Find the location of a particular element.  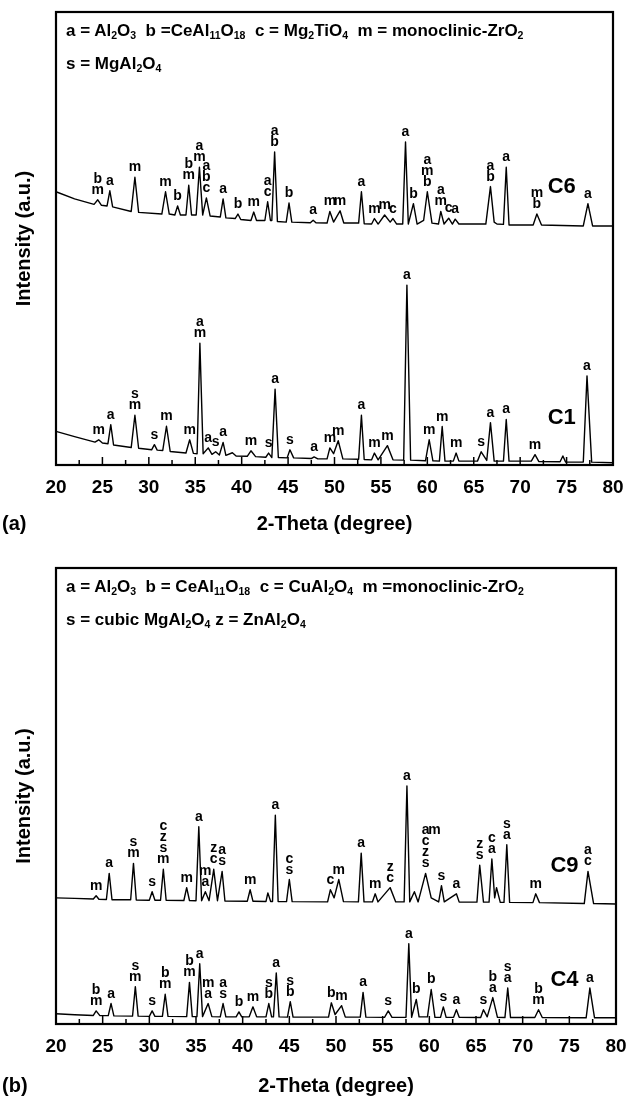

series-label: C1 is located at coordinates (561, 416).